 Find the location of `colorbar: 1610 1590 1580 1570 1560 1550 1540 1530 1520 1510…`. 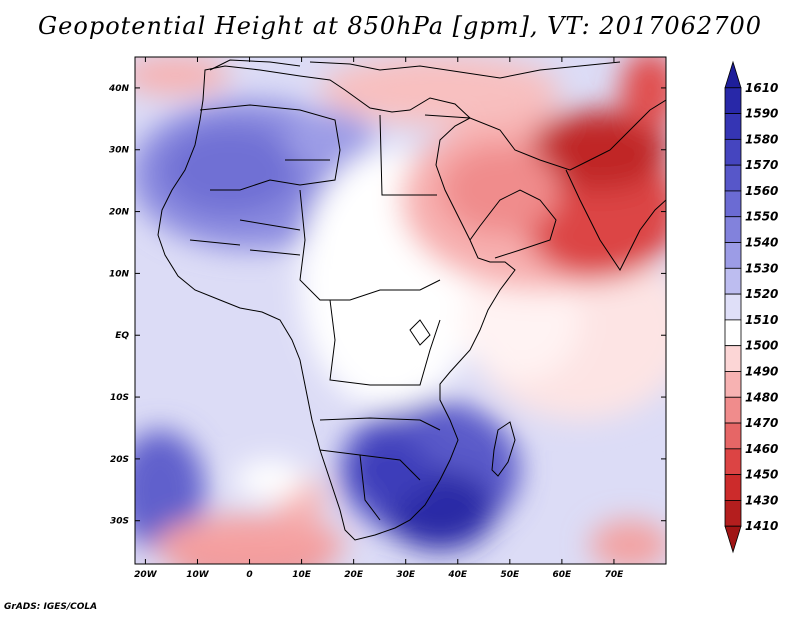

colorbar: 1610 1590 1580 1570 1560 1550 1540 1530 1520 1510… is located at coordinates (751, 307).